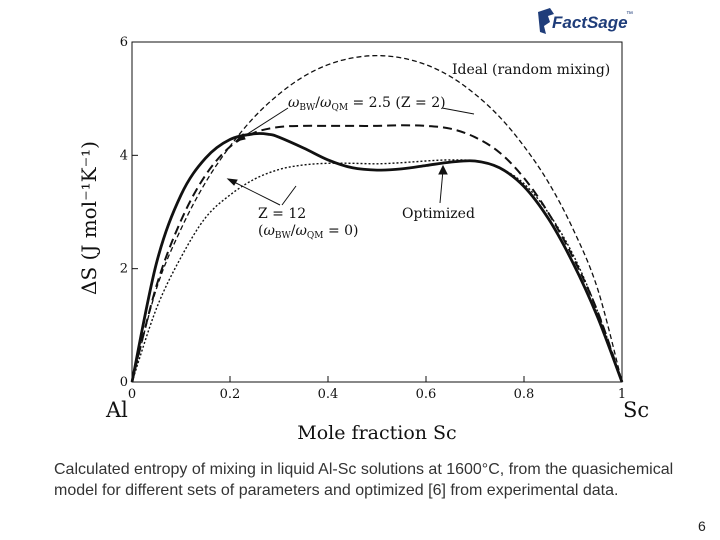  What do you see at coordinates (308, 232) in the screenshot?
I see `annotation-z12-omega: (ωBW/ωQM = 0)` at bounding box center [308, 232].